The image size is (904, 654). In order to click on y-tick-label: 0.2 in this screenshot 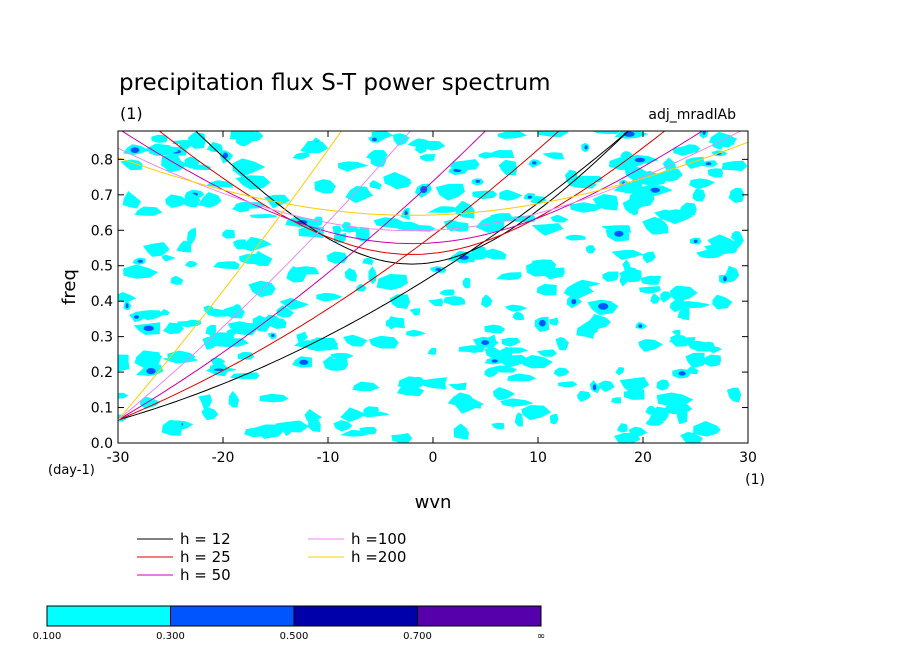, I will do `click(102, 373)`.